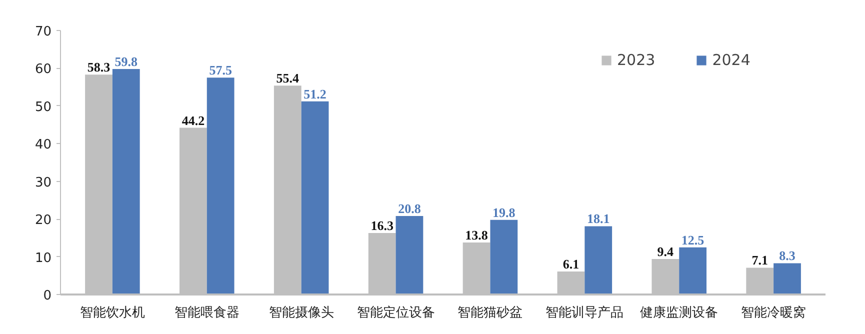  I want to click on data-label: 12.5, so click(693, 240).